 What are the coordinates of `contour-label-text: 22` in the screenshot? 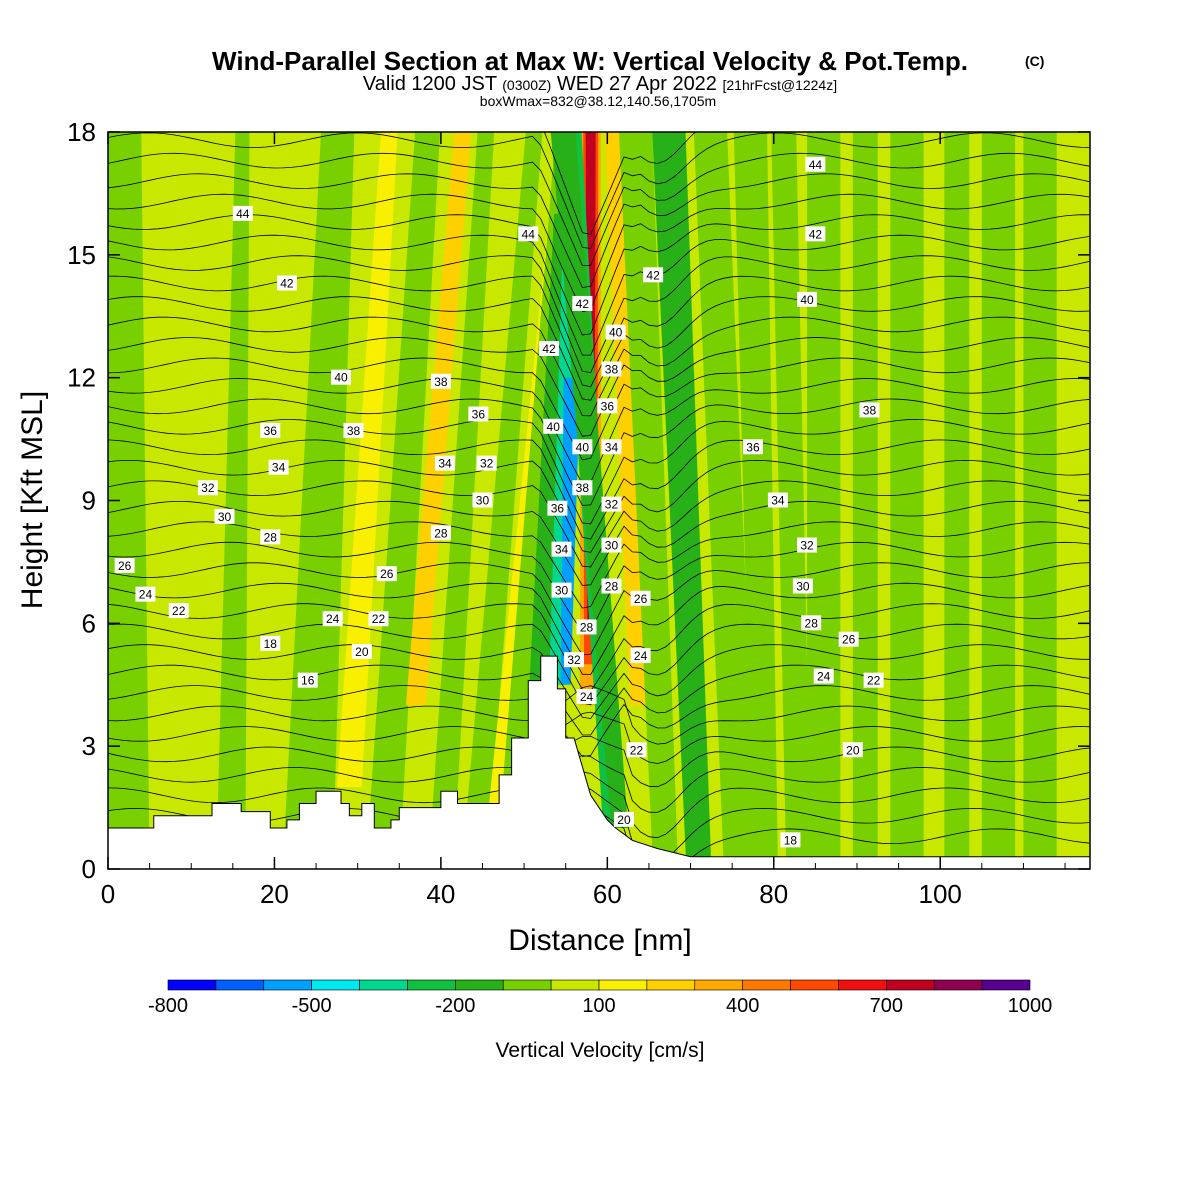 It's located at (874, 681).